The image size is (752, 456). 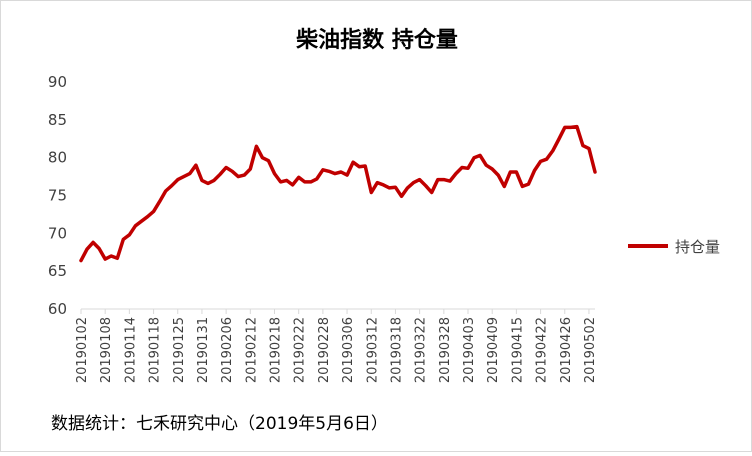 I want to click on x-tick-label: 20190131, so click(x=203, y=350).